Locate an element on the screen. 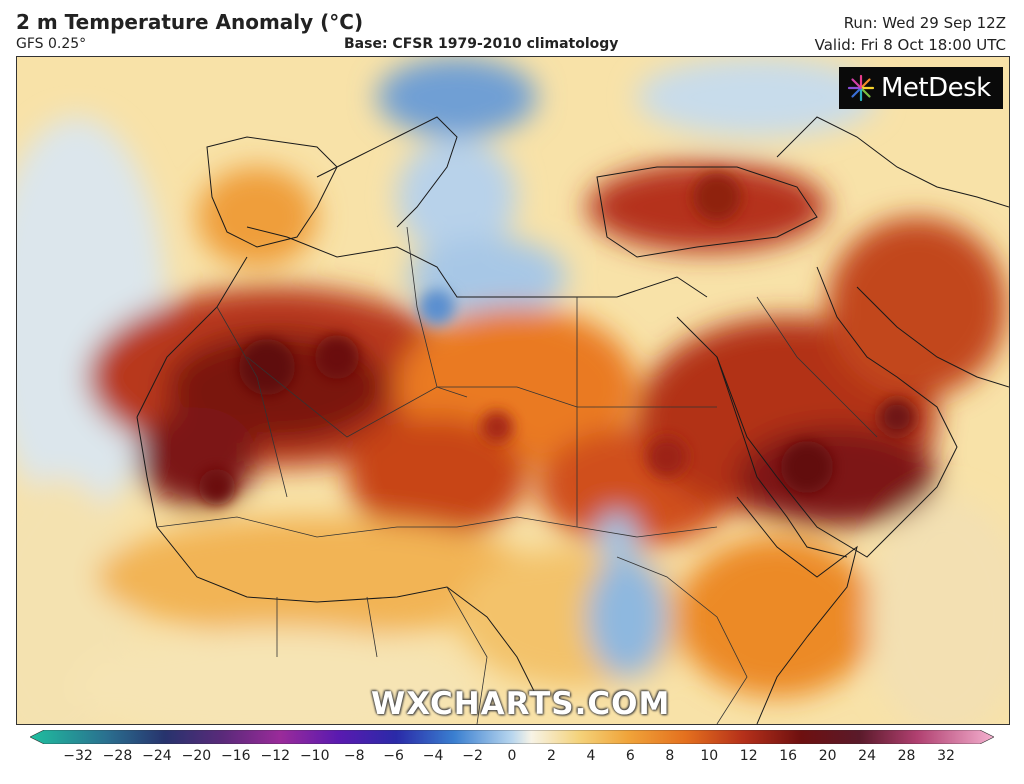 This screenshot has height=784, width=1024. colorbar-tick-label: 28 is located at coordinates (906, 756).